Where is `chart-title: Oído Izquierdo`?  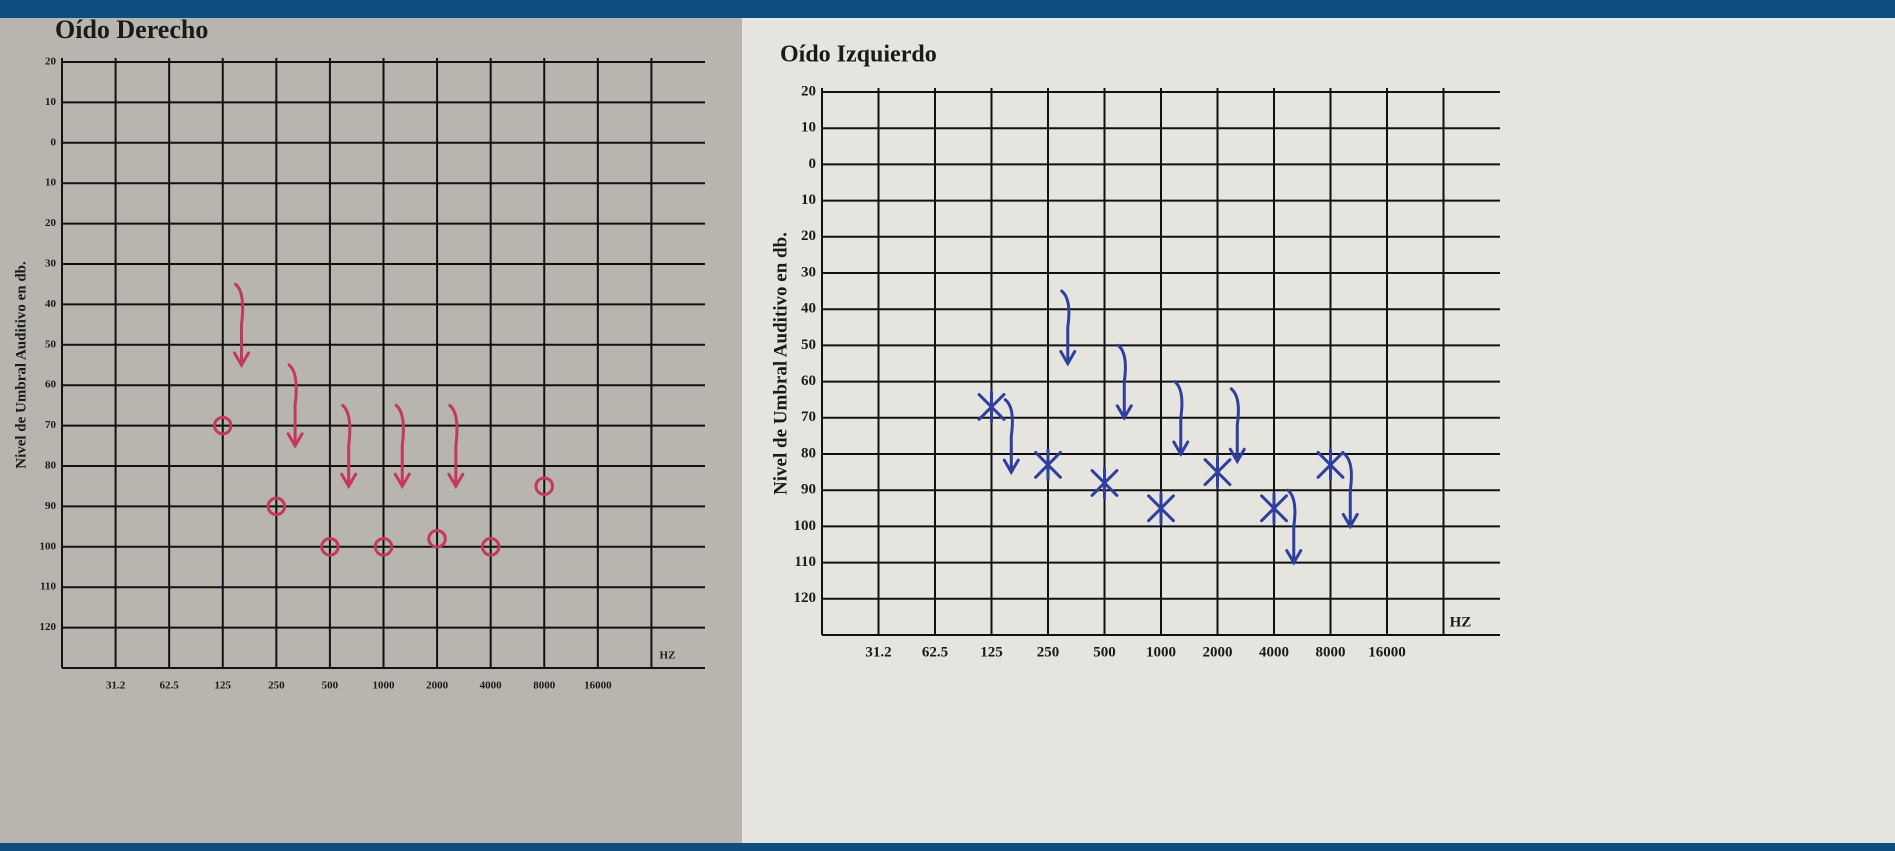
chart-title: Oído Izquierdo is located at coordinates (858, 55).